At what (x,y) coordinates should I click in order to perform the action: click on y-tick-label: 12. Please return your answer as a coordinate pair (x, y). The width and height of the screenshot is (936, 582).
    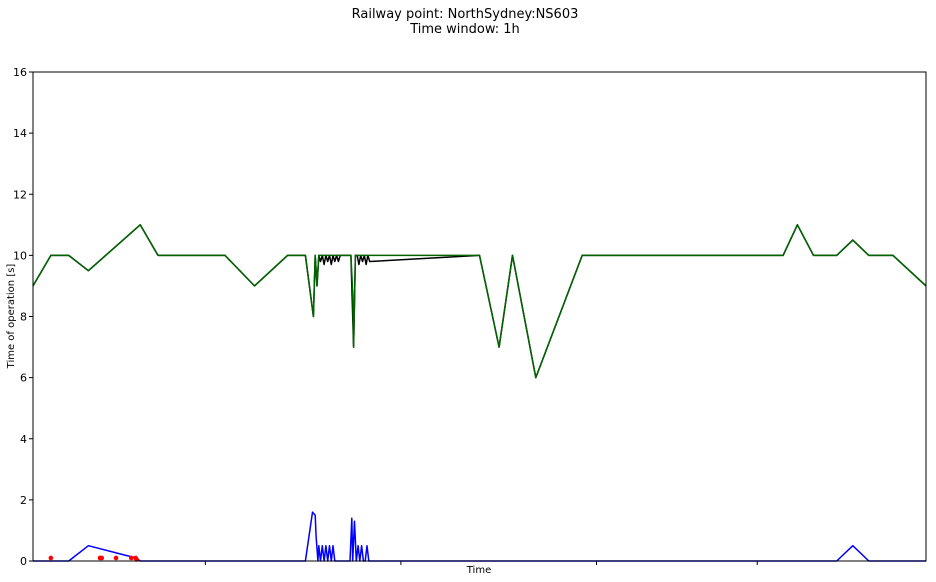
    Looking at the image, I should click on (20, 194).